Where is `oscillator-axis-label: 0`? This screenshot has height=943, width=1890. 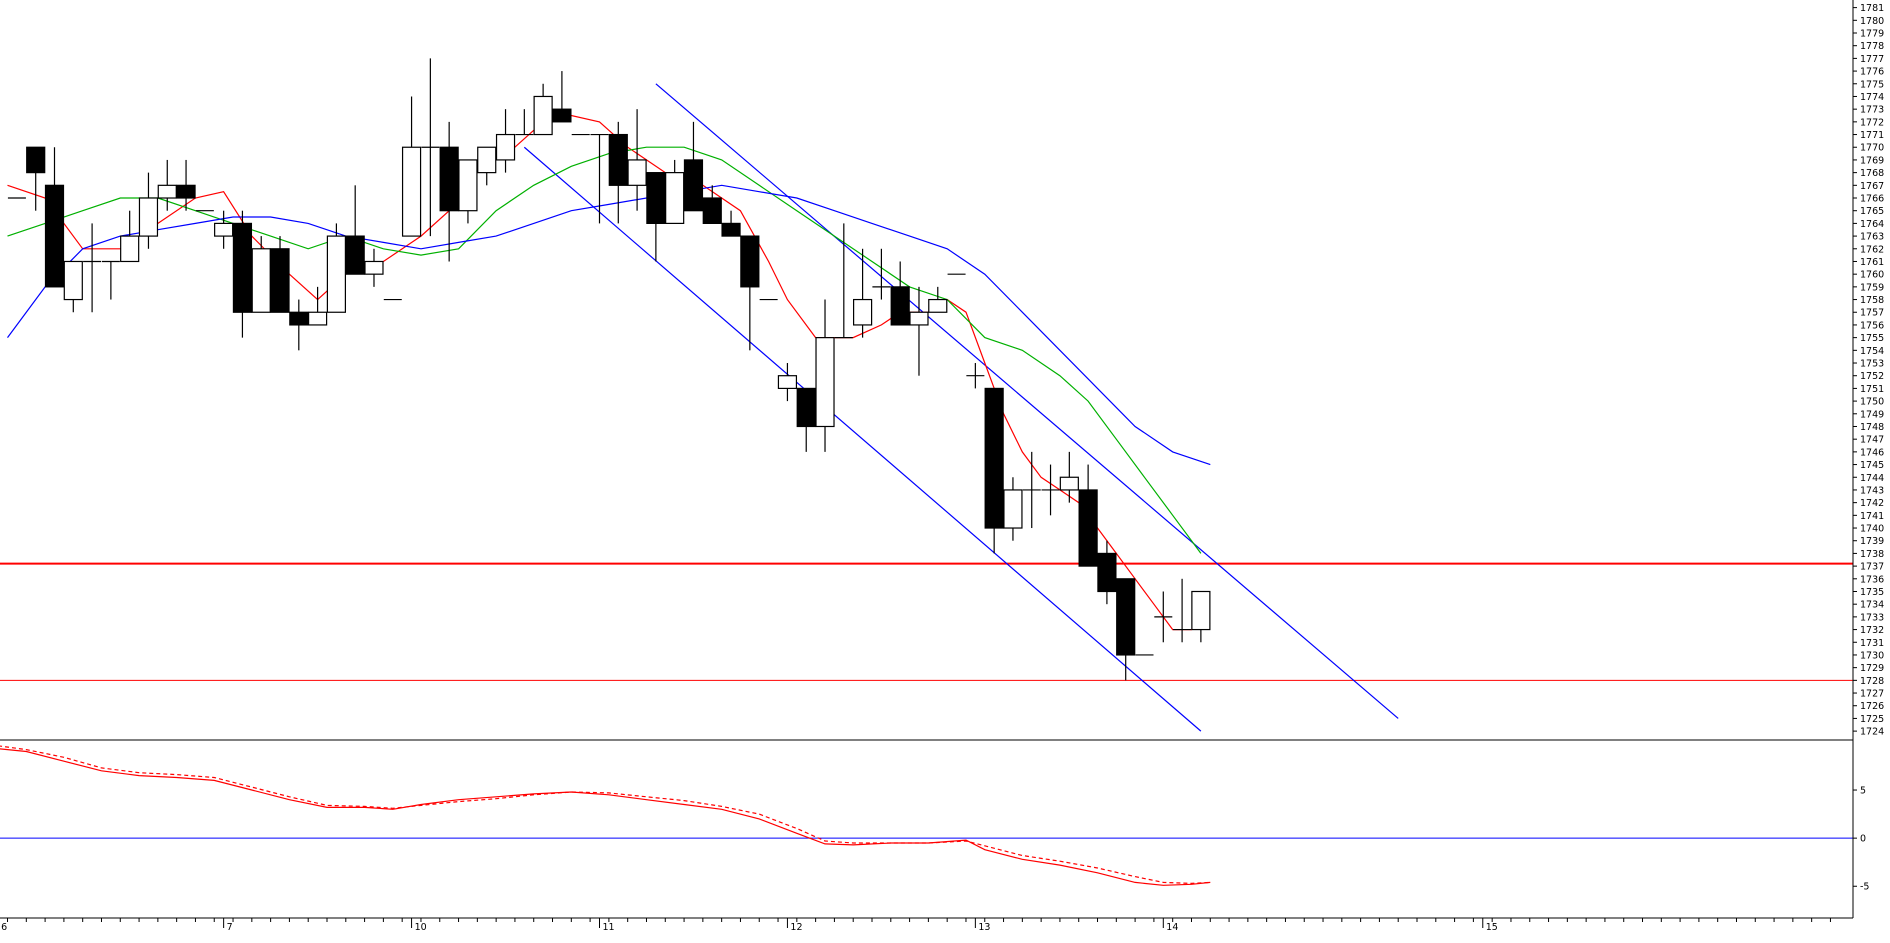 oscillator-axis-label: 0 is located at coordinates (1863, 839).